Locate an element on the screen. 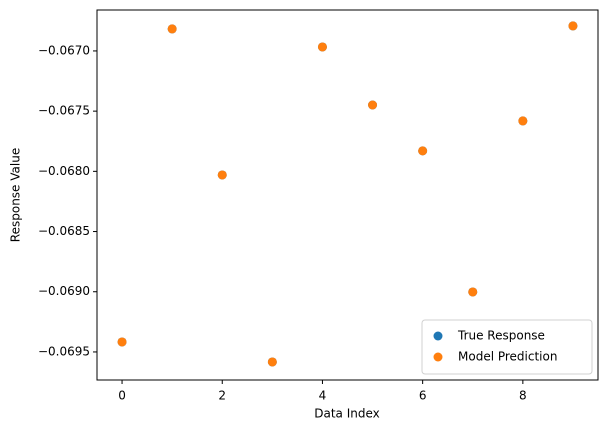  x-tick-label: 6 is located at coordinates (423, 396).